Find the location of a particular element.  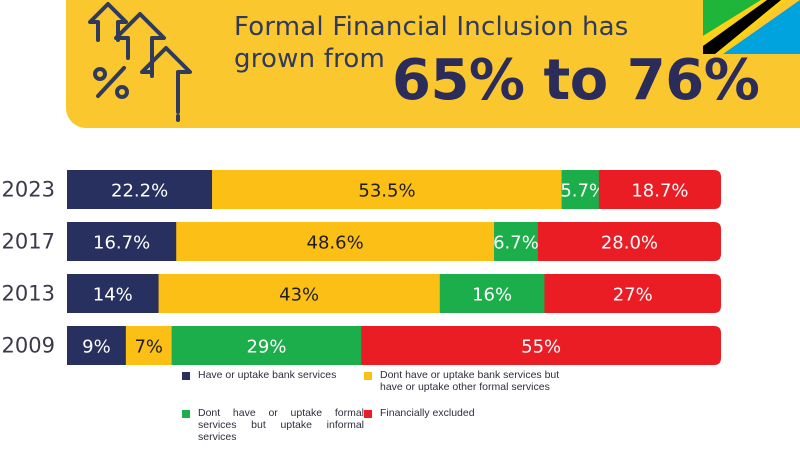

bar-segment-2013-dont-have-or-uptake-form is located at coordinates (492, 293).